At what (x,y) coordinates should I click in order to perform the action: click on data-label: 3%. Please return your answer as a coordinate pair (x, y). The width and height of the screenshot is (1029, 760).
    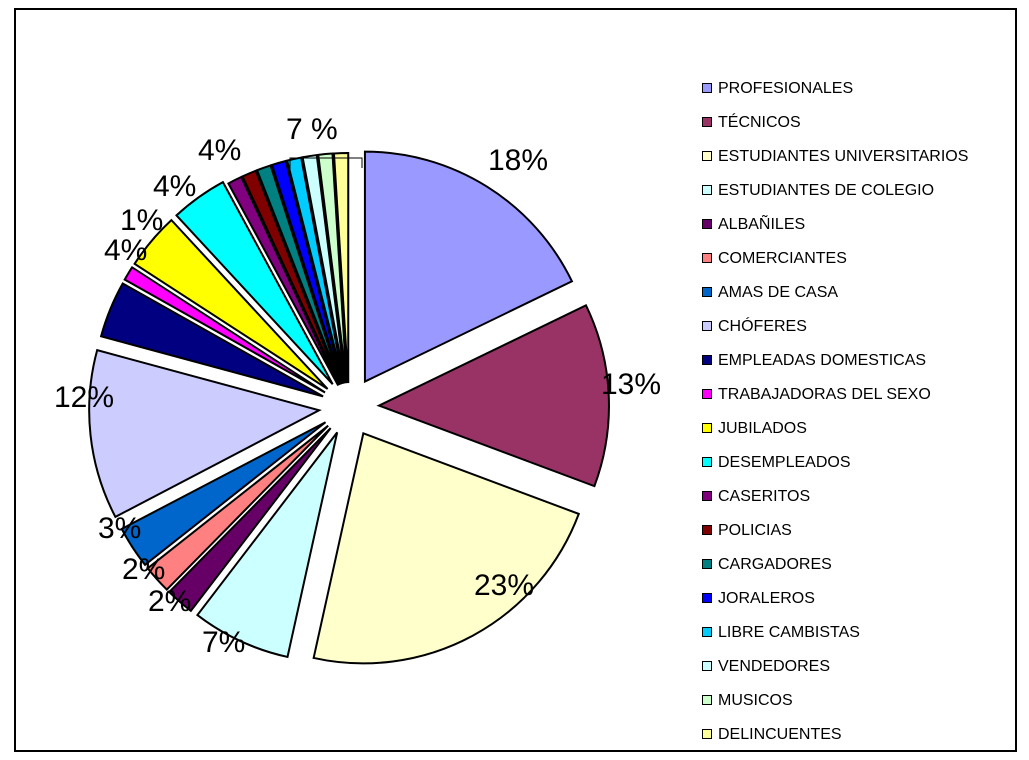
    Looking at the image, I should click on (119, 528).